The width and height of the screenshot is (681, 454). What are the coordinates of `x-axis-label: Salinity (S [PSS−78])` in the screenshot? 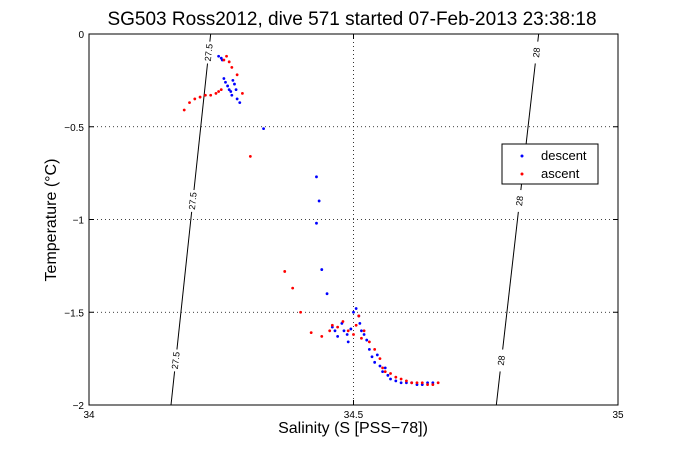 It's located at (353, 428).